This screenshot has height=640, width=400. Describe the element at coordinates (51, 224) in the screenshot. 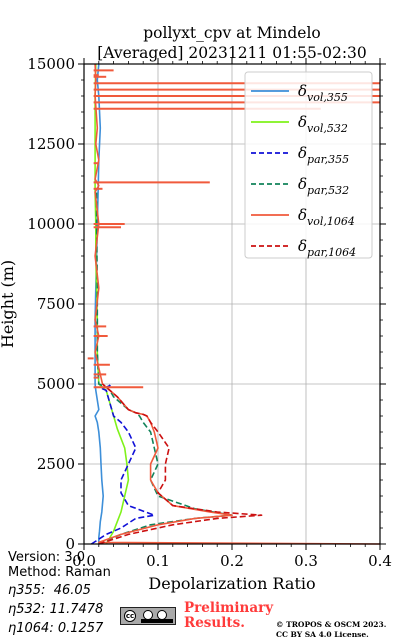

I see `y-tick-label: 10000` at that location.